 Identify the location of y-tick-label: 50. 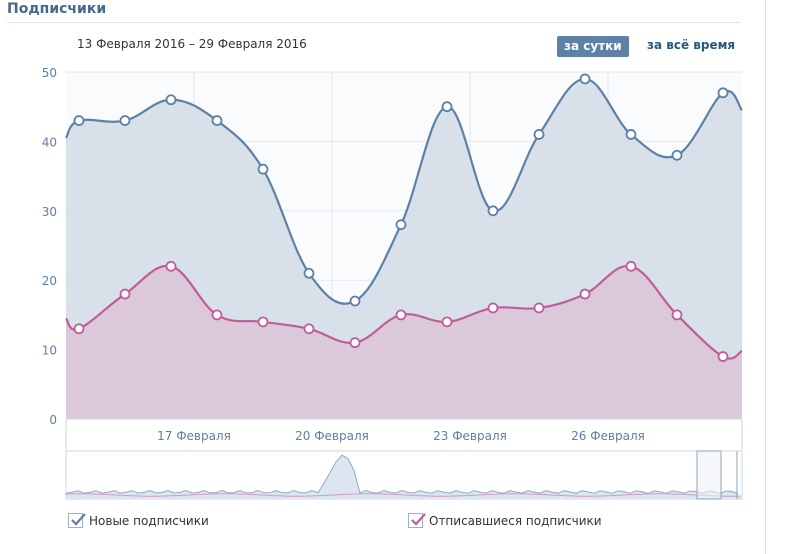
(49, 73).